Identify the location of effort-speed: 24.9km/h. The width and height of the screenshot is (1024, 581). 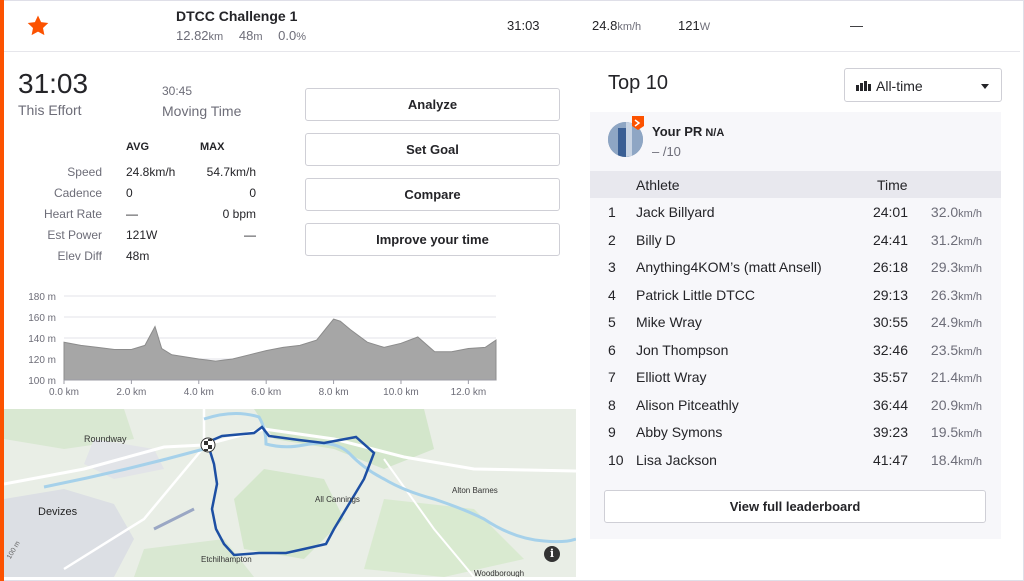
(956, 322).